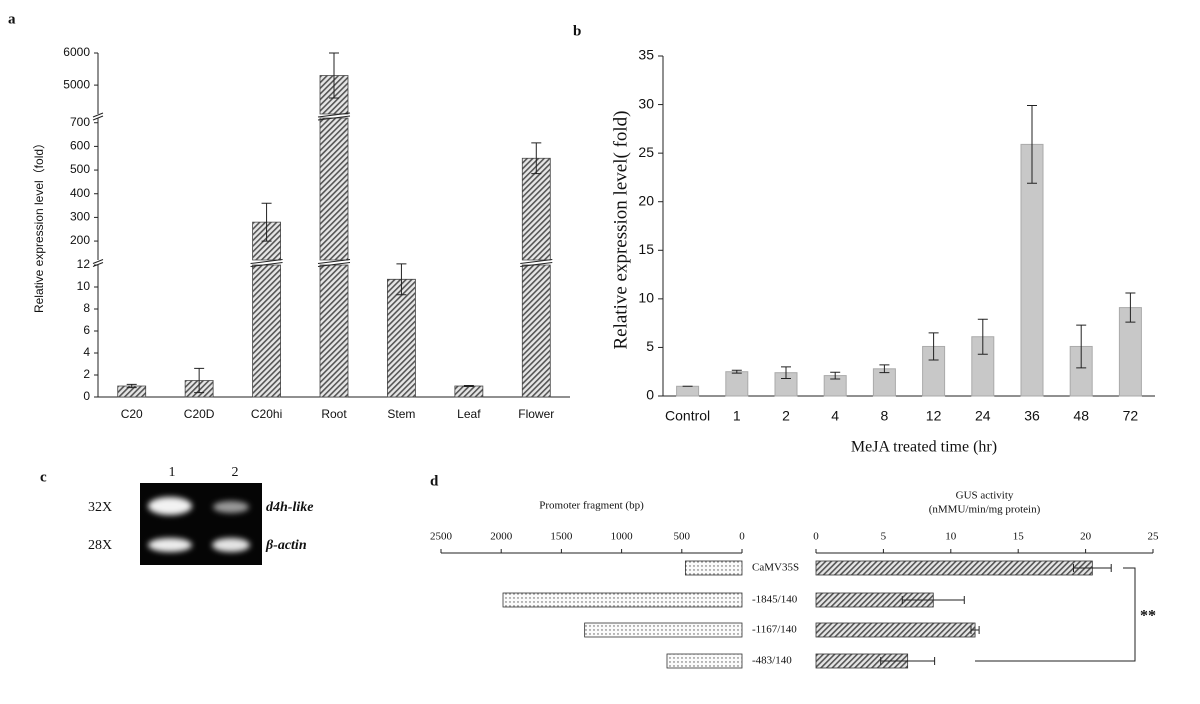  What do you see at coordinates (622, 537) in the screenshot?
I see `x-tick-label: 1000` at bounding box center [622, 537].